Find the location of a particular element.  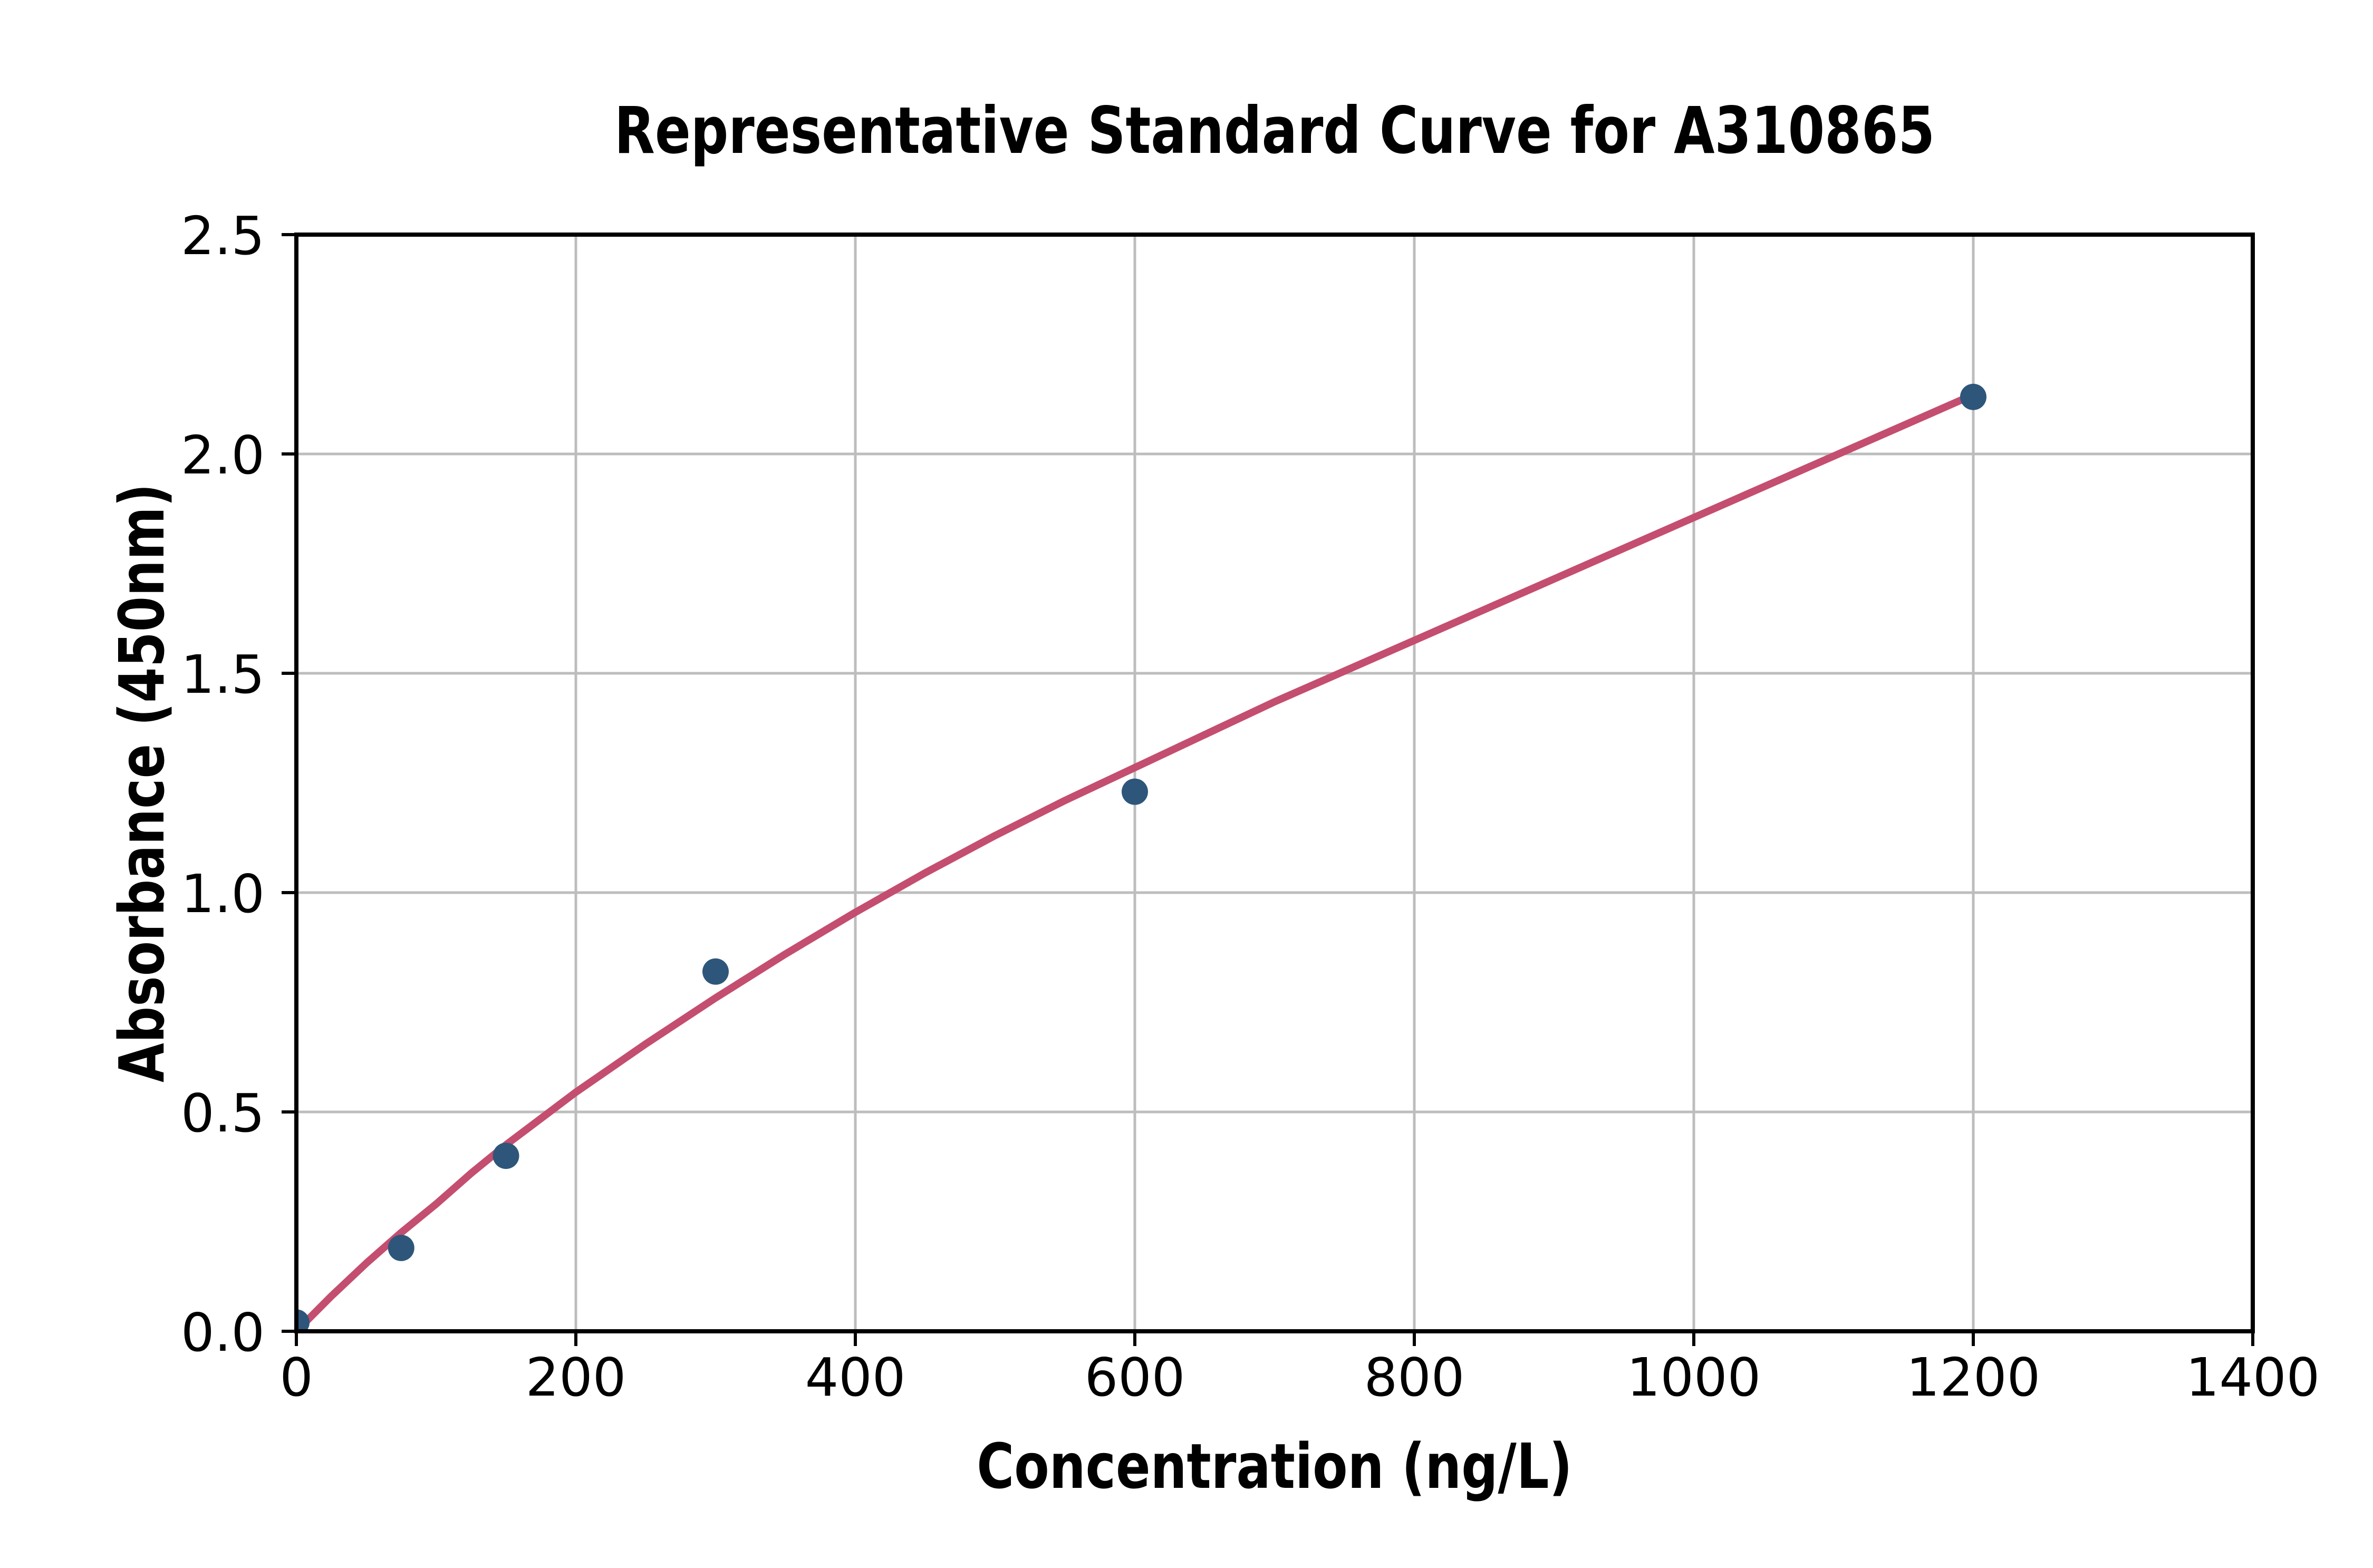

y-tick-label: 2.0 is located at coordinates (223, 455).